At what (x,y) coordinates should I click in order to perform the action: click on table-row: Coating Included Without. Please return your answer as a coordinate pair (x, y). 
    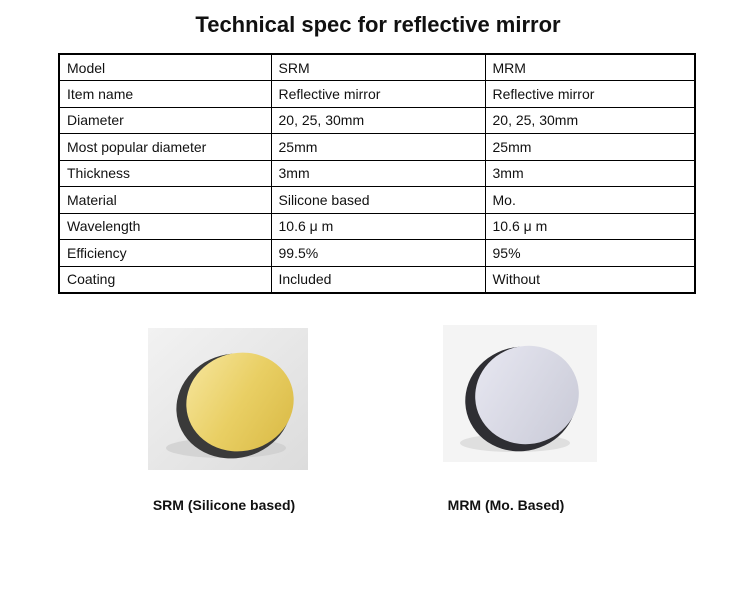
    Looking at the image, I should click on (377, 279).